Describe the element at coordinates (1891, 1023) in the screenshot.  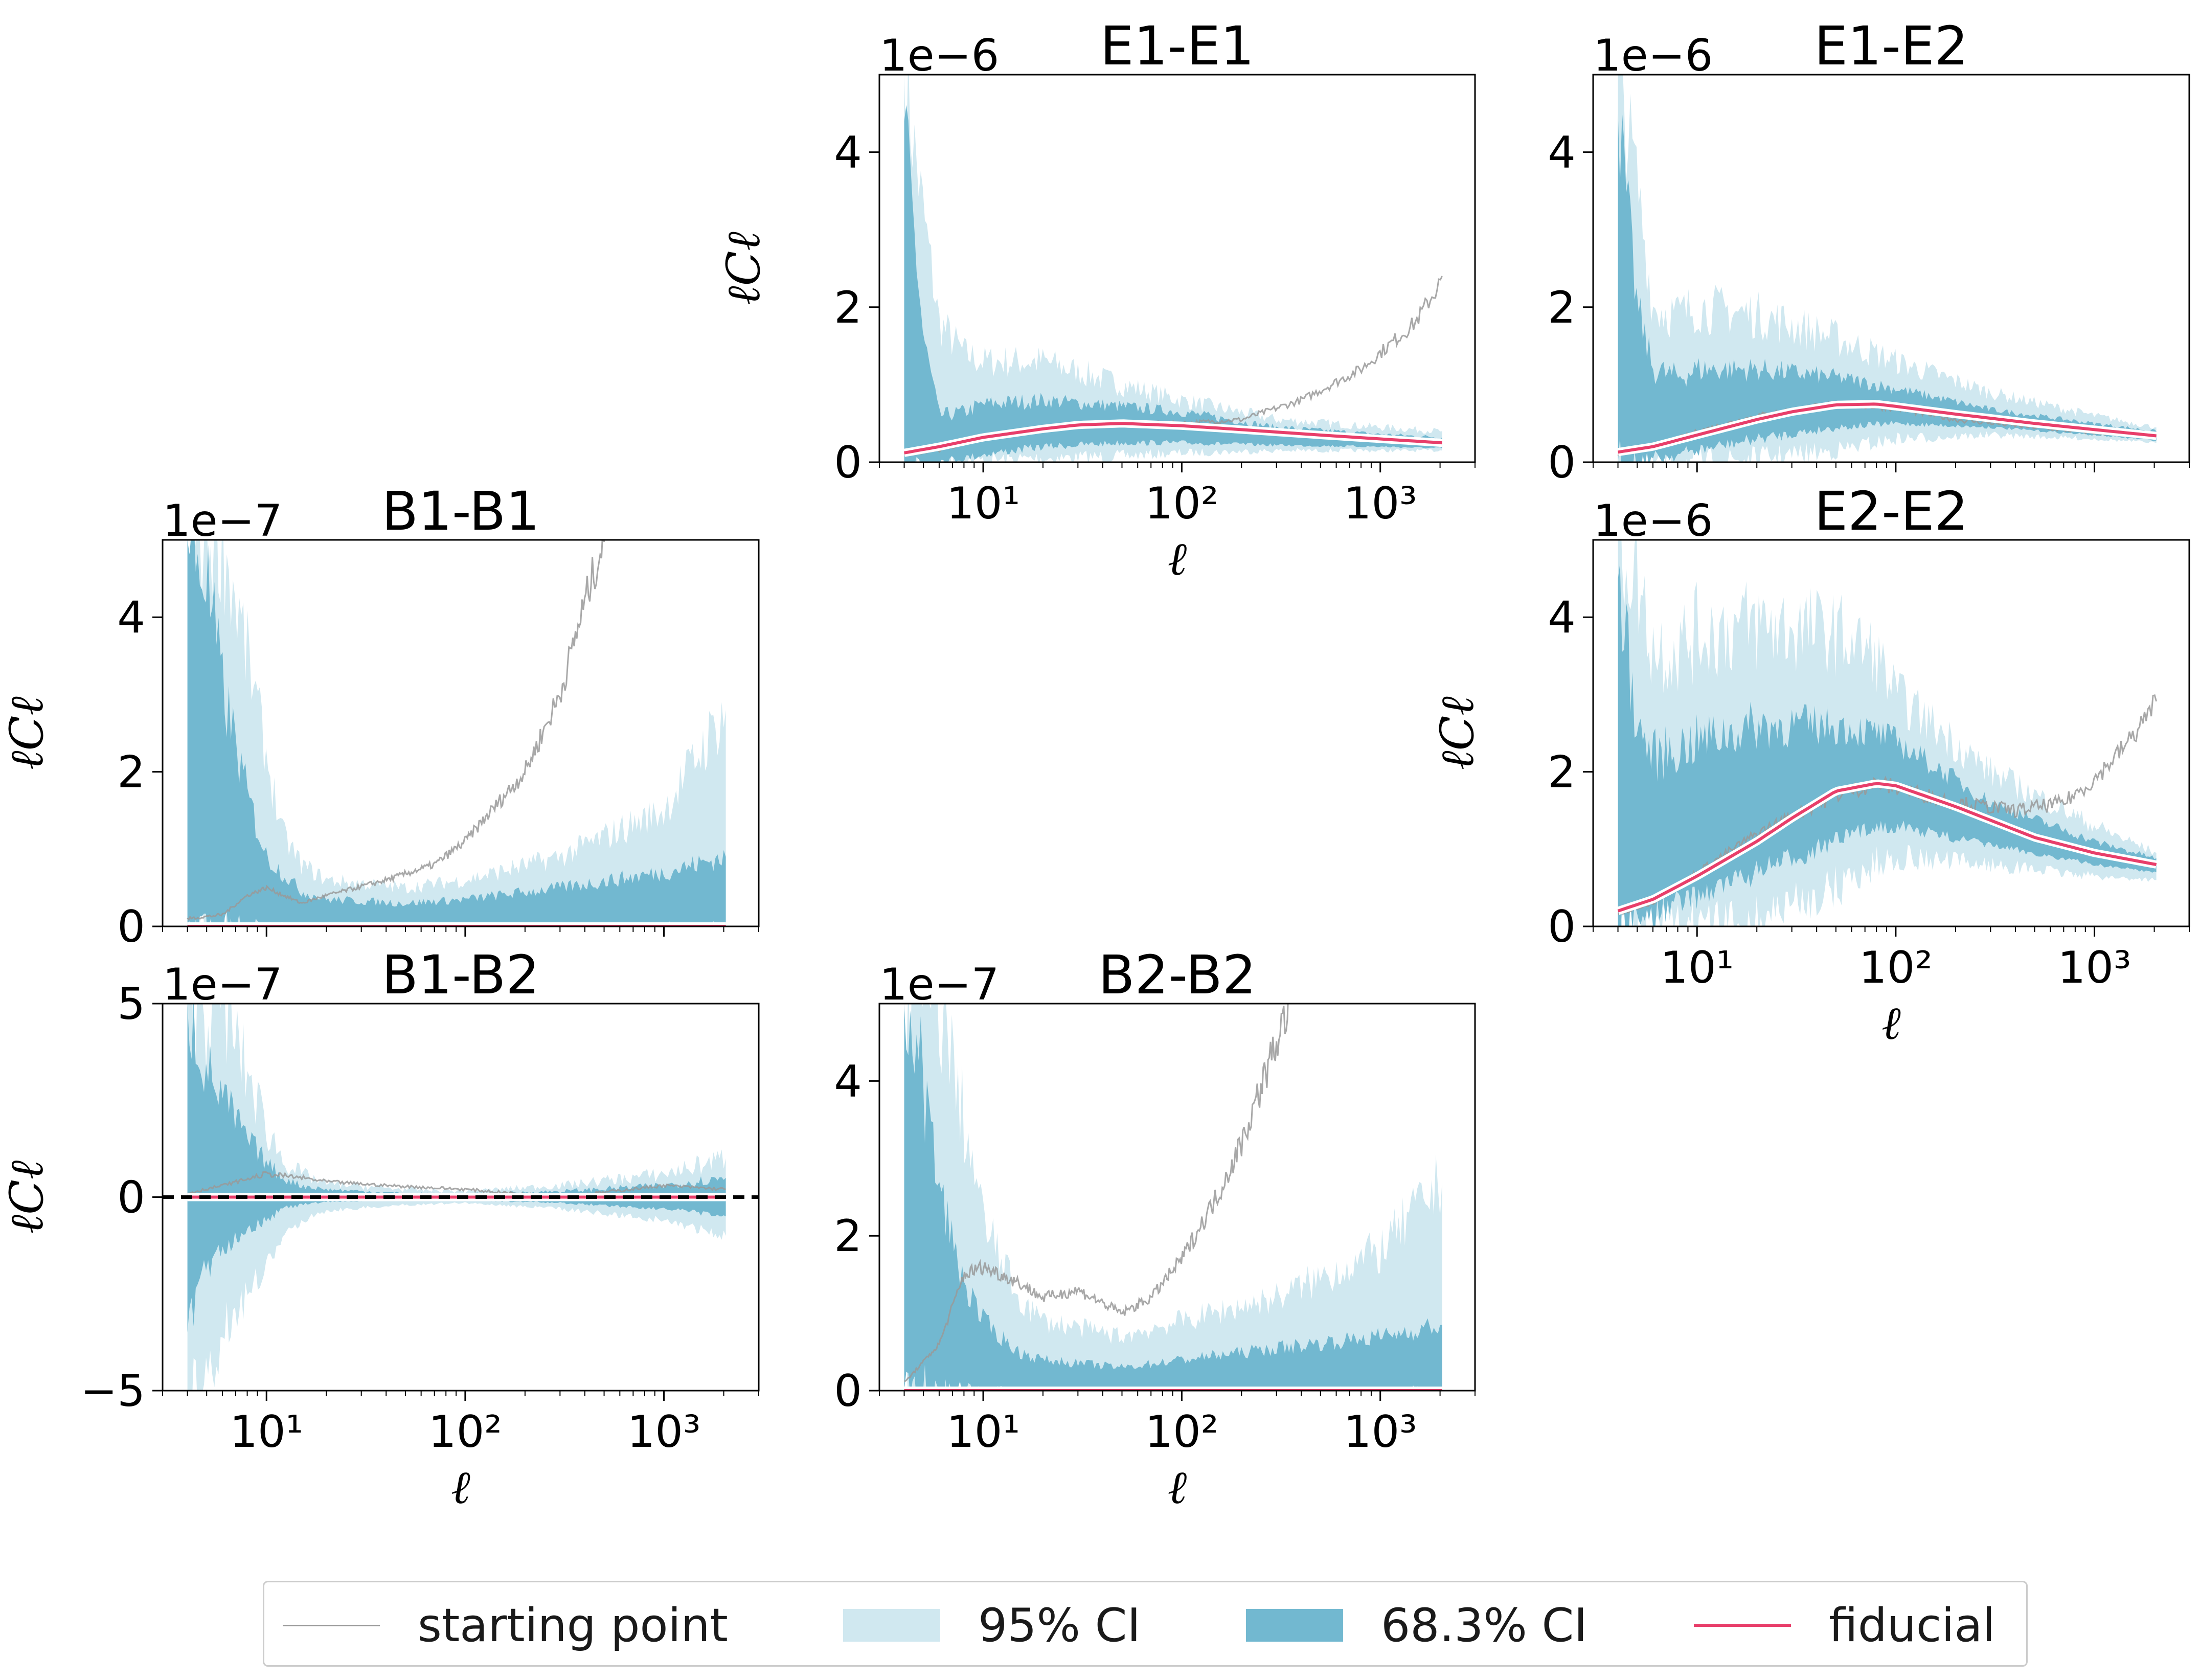
I see `xlabel-e2-e2: ℓ` at that location.